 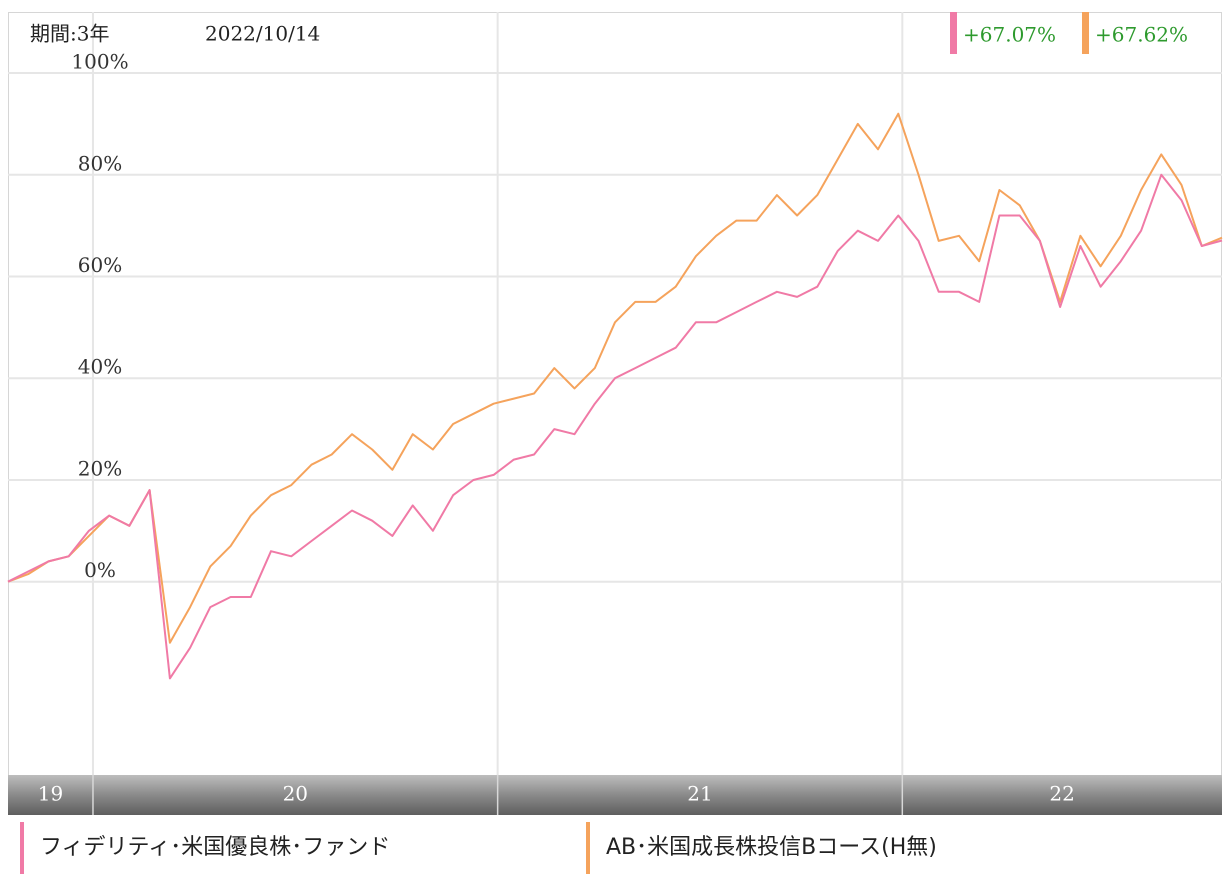 I want to click on x-axis-band, so click(x=615, y=795).